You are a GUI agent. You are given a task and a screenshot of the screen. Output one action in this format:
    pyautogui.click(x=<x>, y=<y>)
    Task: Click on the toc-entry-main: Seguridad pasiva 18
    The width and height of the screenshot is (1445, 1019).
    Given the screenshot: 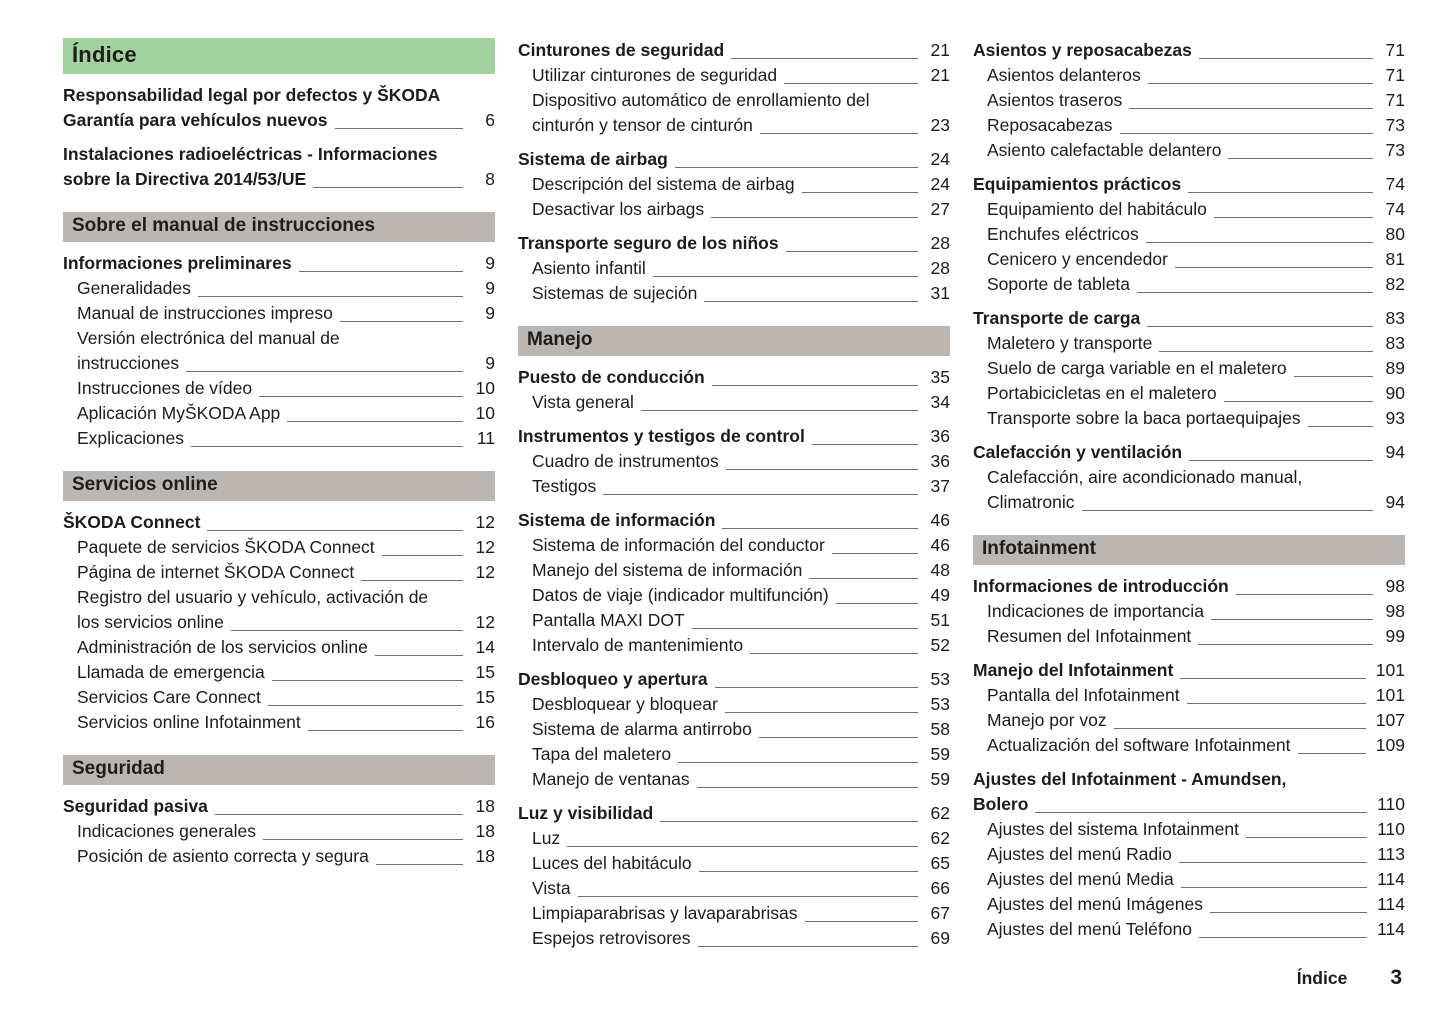 What is the action you would take?
    pyautogui.click(x=279, y=806)
    